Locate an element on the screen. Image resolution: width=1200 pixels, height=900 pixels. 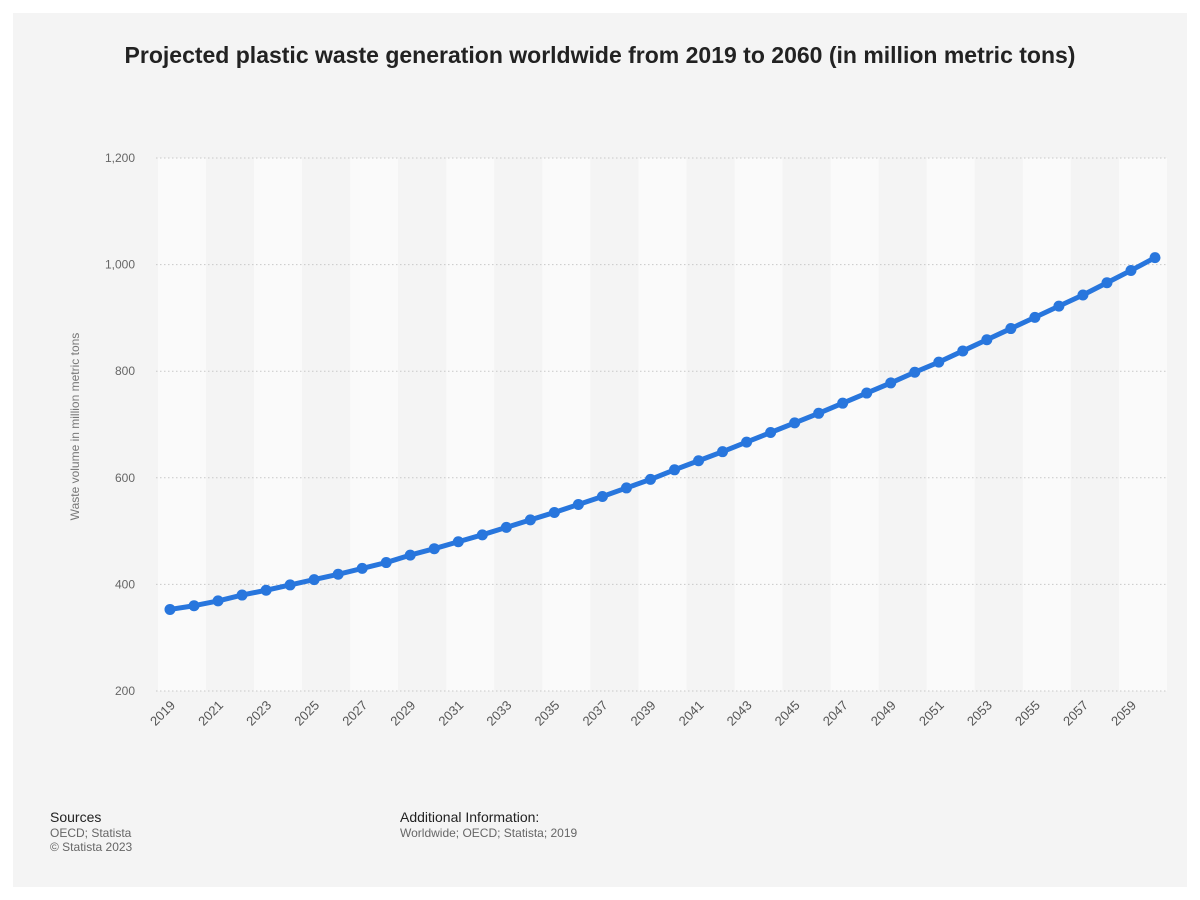
x-tick-label: 2027 is located at coordinates (354, 713).